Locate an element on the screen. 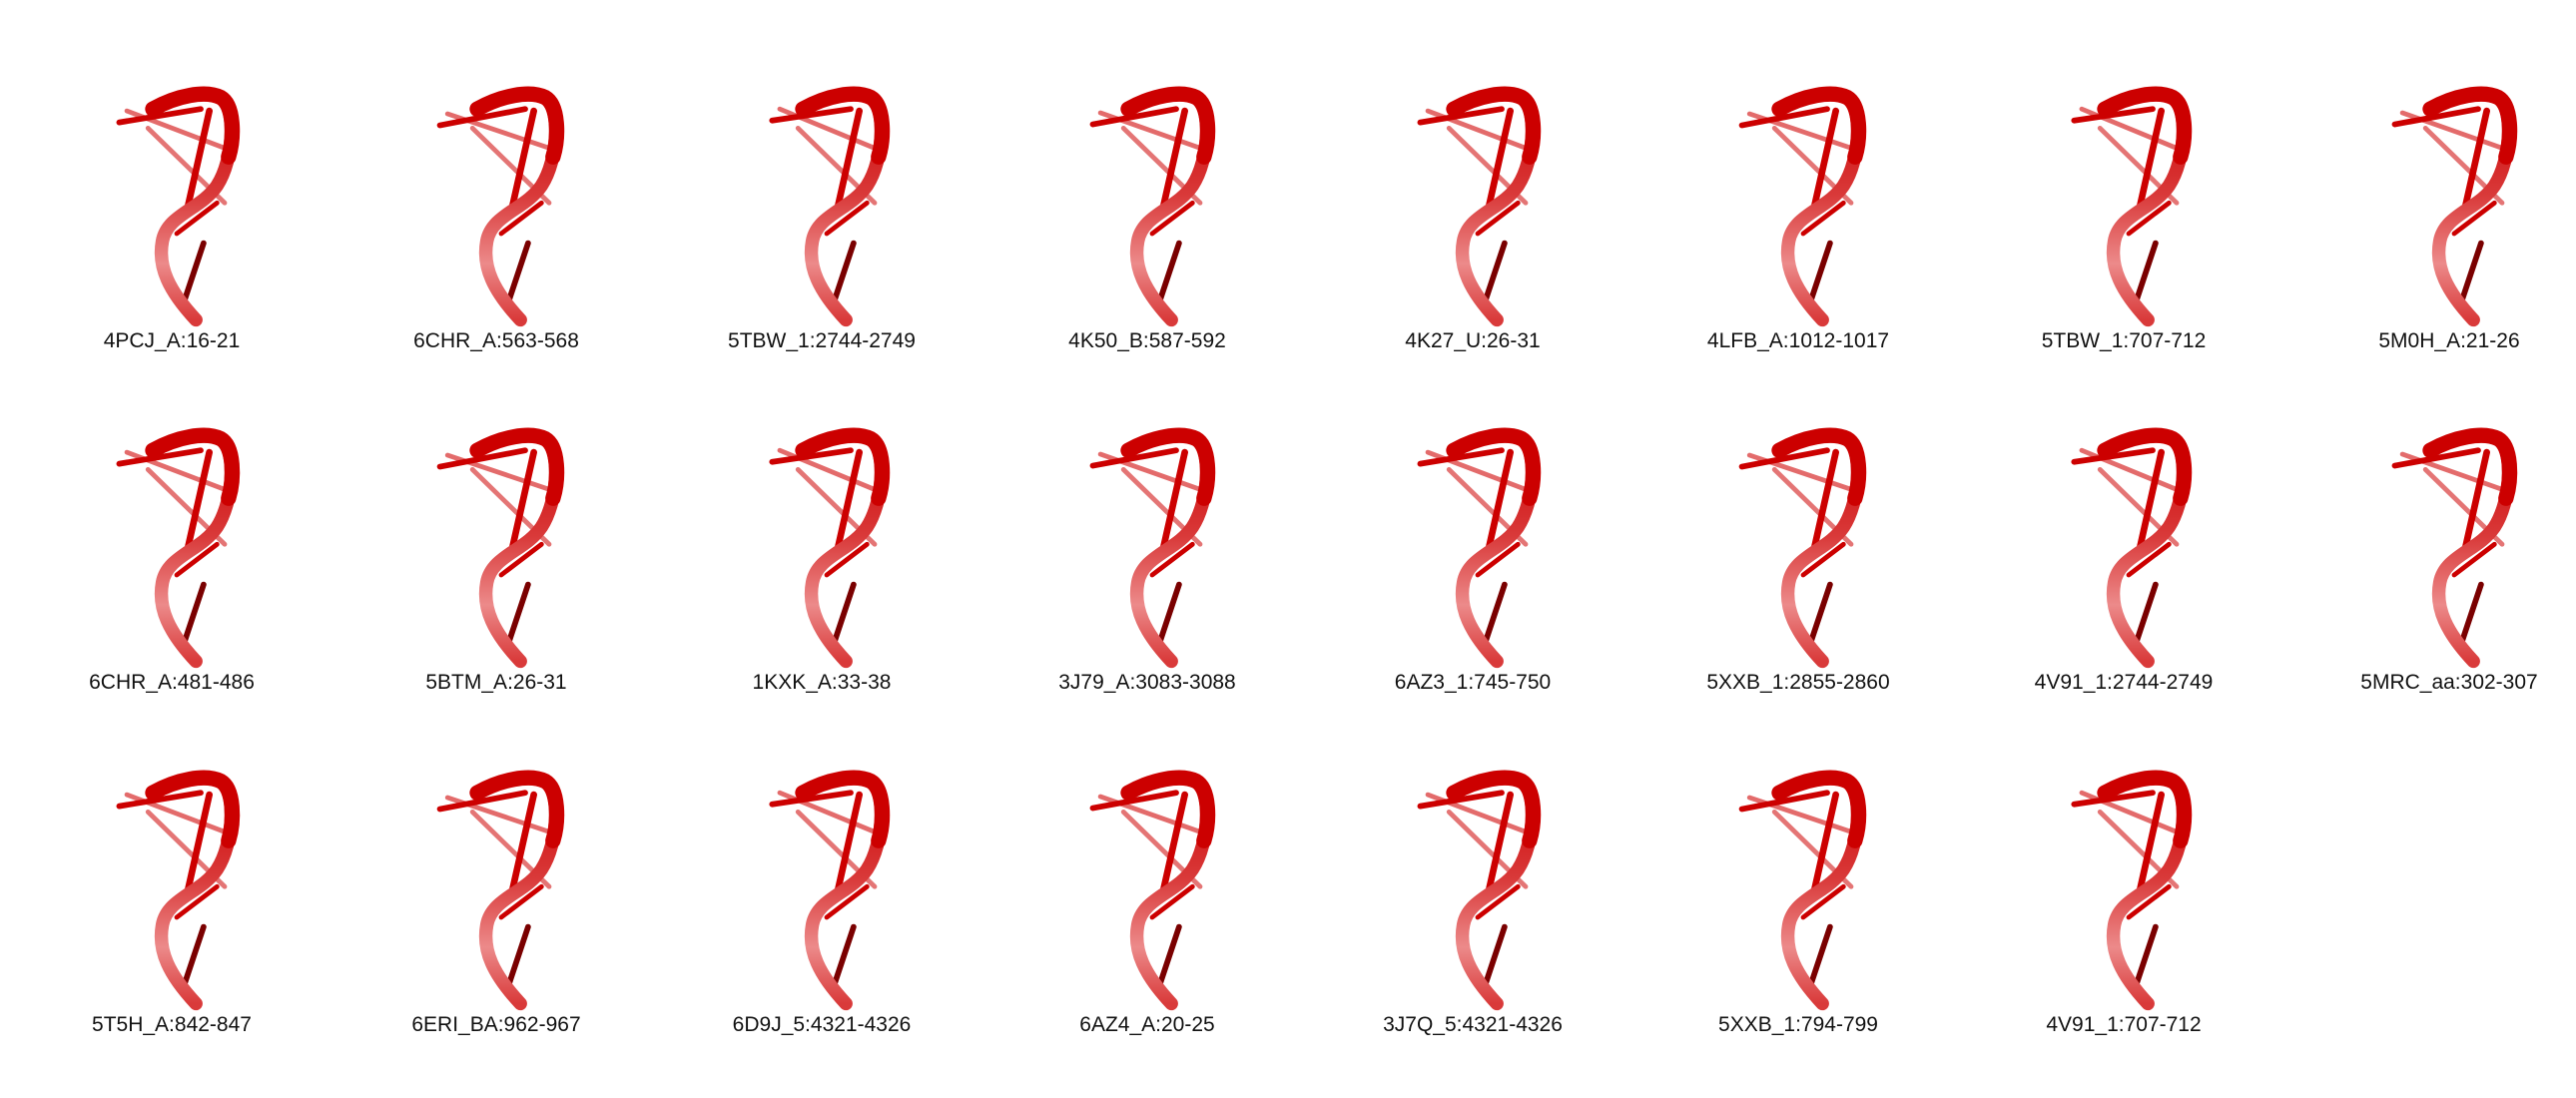  structure-panel: 5M0H_A:21-26 is located at coordinates (2437, 219).